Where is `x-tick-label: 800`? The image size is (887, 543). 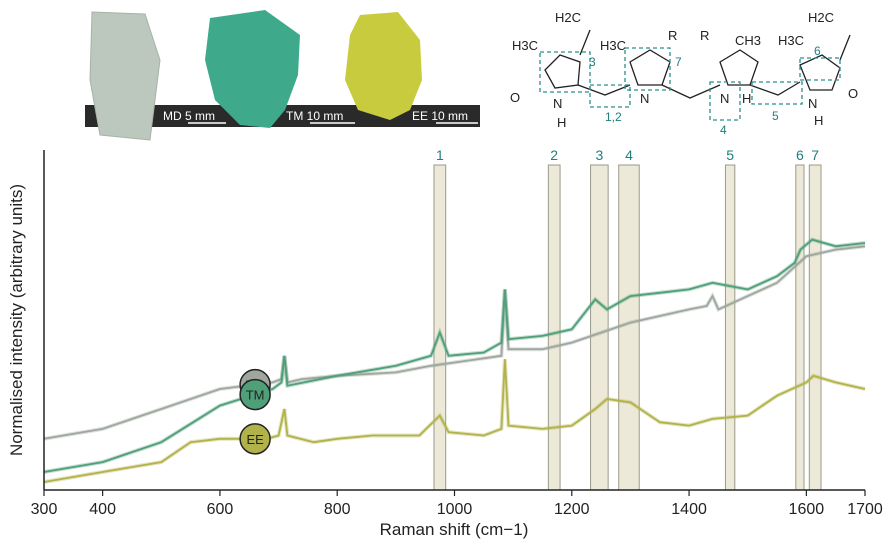
x-tick-label: 800 is located at coordinates (337, 509).